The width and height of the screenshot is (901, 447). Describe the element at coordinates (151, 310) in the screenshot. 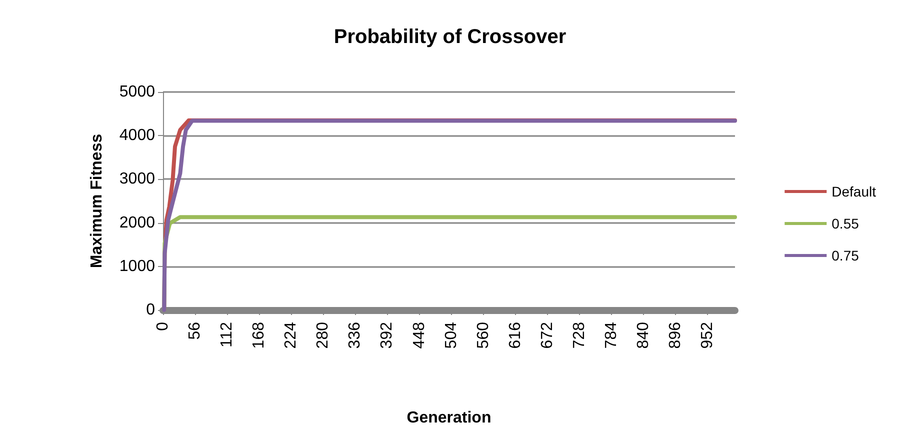

I see `y-tick-label: 0` at that location.